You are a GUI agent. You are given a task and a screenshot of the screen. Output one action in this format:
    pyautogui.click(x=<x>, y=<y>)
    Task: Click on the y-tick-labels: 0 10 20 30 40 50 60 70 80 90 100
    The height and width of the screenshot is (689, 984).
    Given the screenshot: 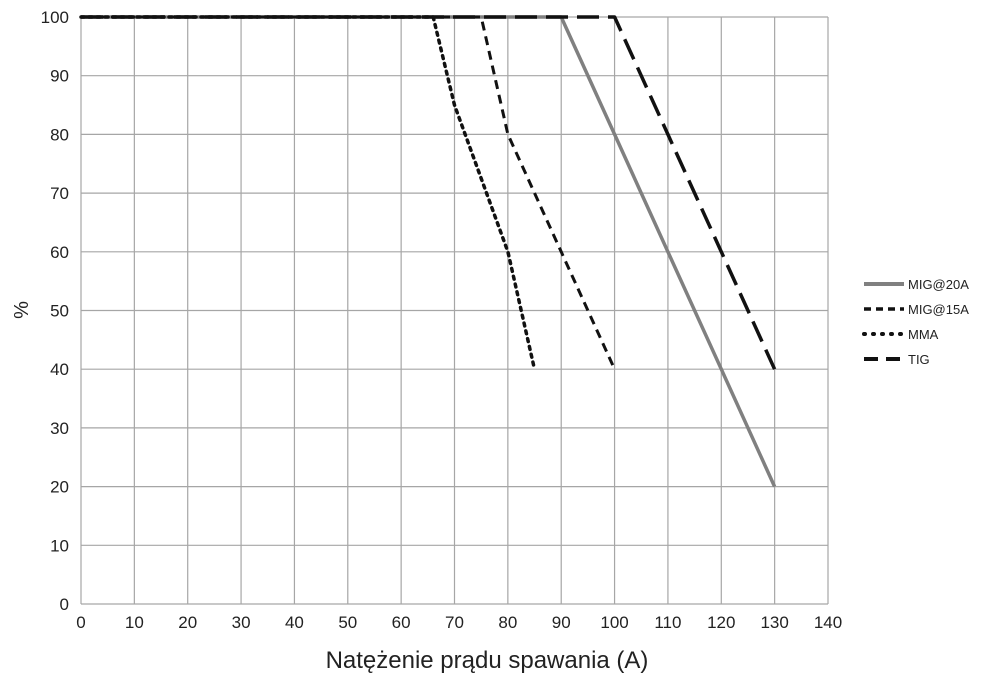 What is the action you would take?
    pyautogui.click(x=55, y=311)
    